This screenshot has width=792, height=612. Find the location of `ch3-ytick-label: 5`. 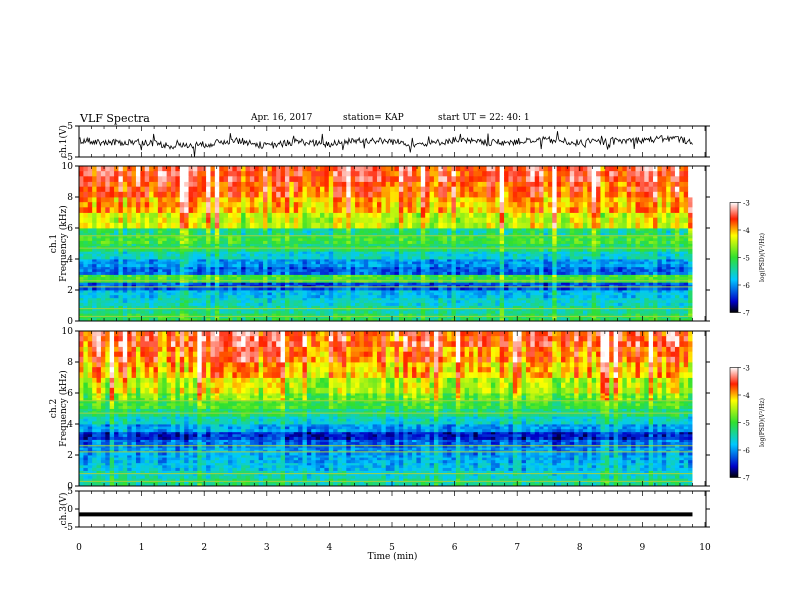

ch3-ytick-label: 5 is located at coordinates (70, 492).